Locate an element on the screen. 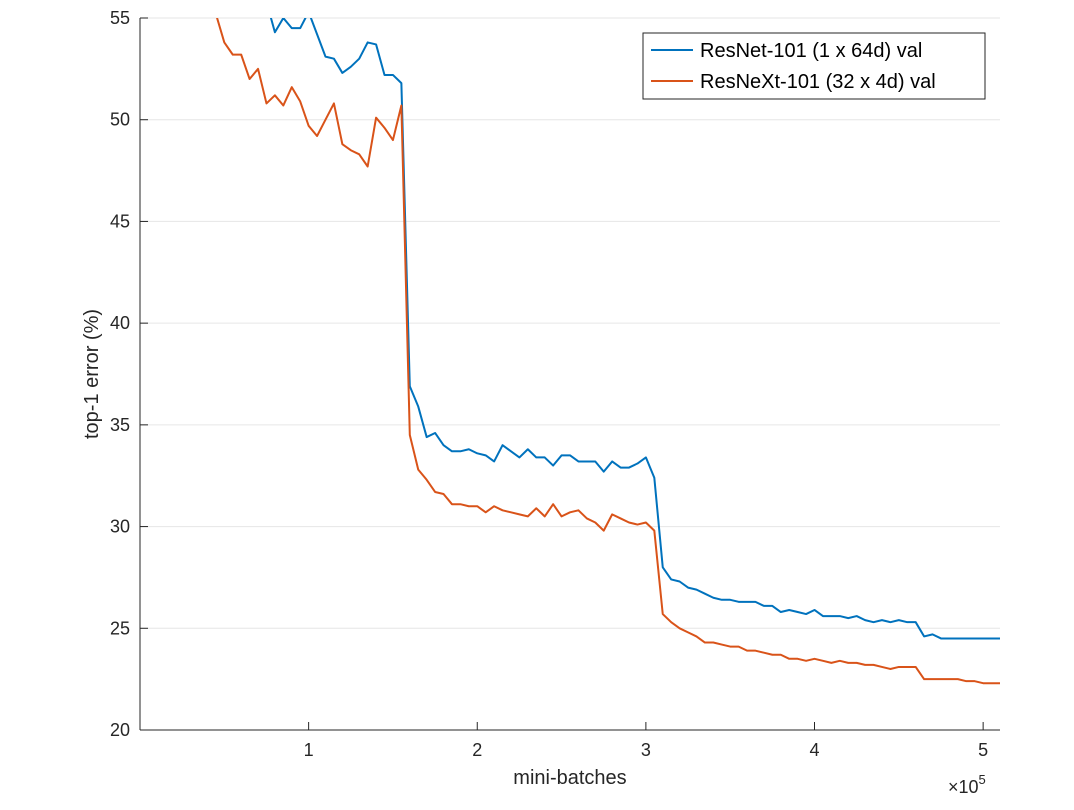  x-tick-label: 5 is located at coordinates (983, 750).